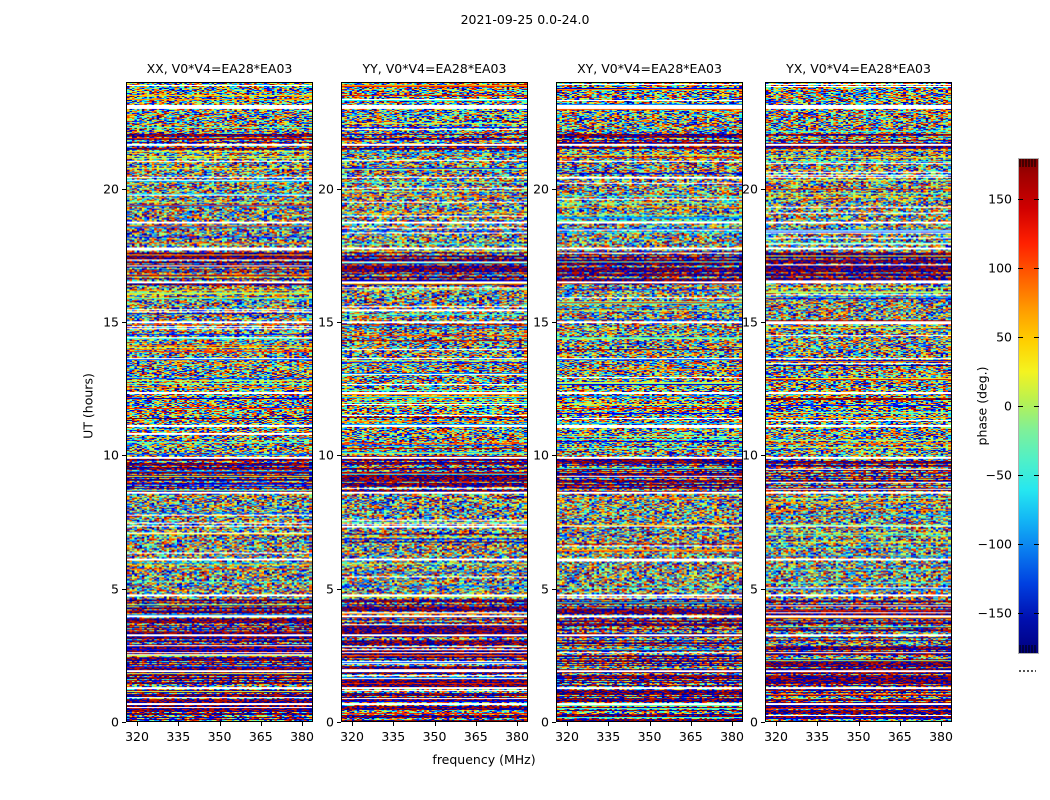 This screenshot has width=1050, height=800. Describe the element at coordinates (1000, 268) in the screenshot. I see `colorbar-tick-label: 100` at that location.